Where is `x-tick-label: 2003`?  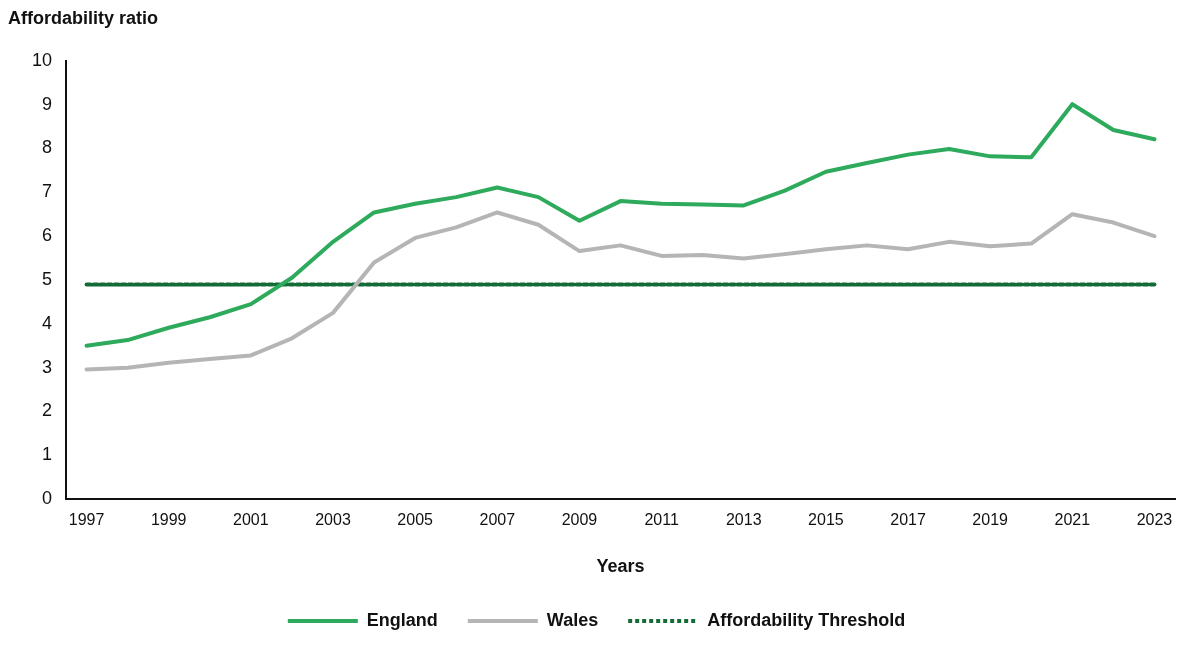 x-tick-label: 2003 is located at coordinates (333, 520).